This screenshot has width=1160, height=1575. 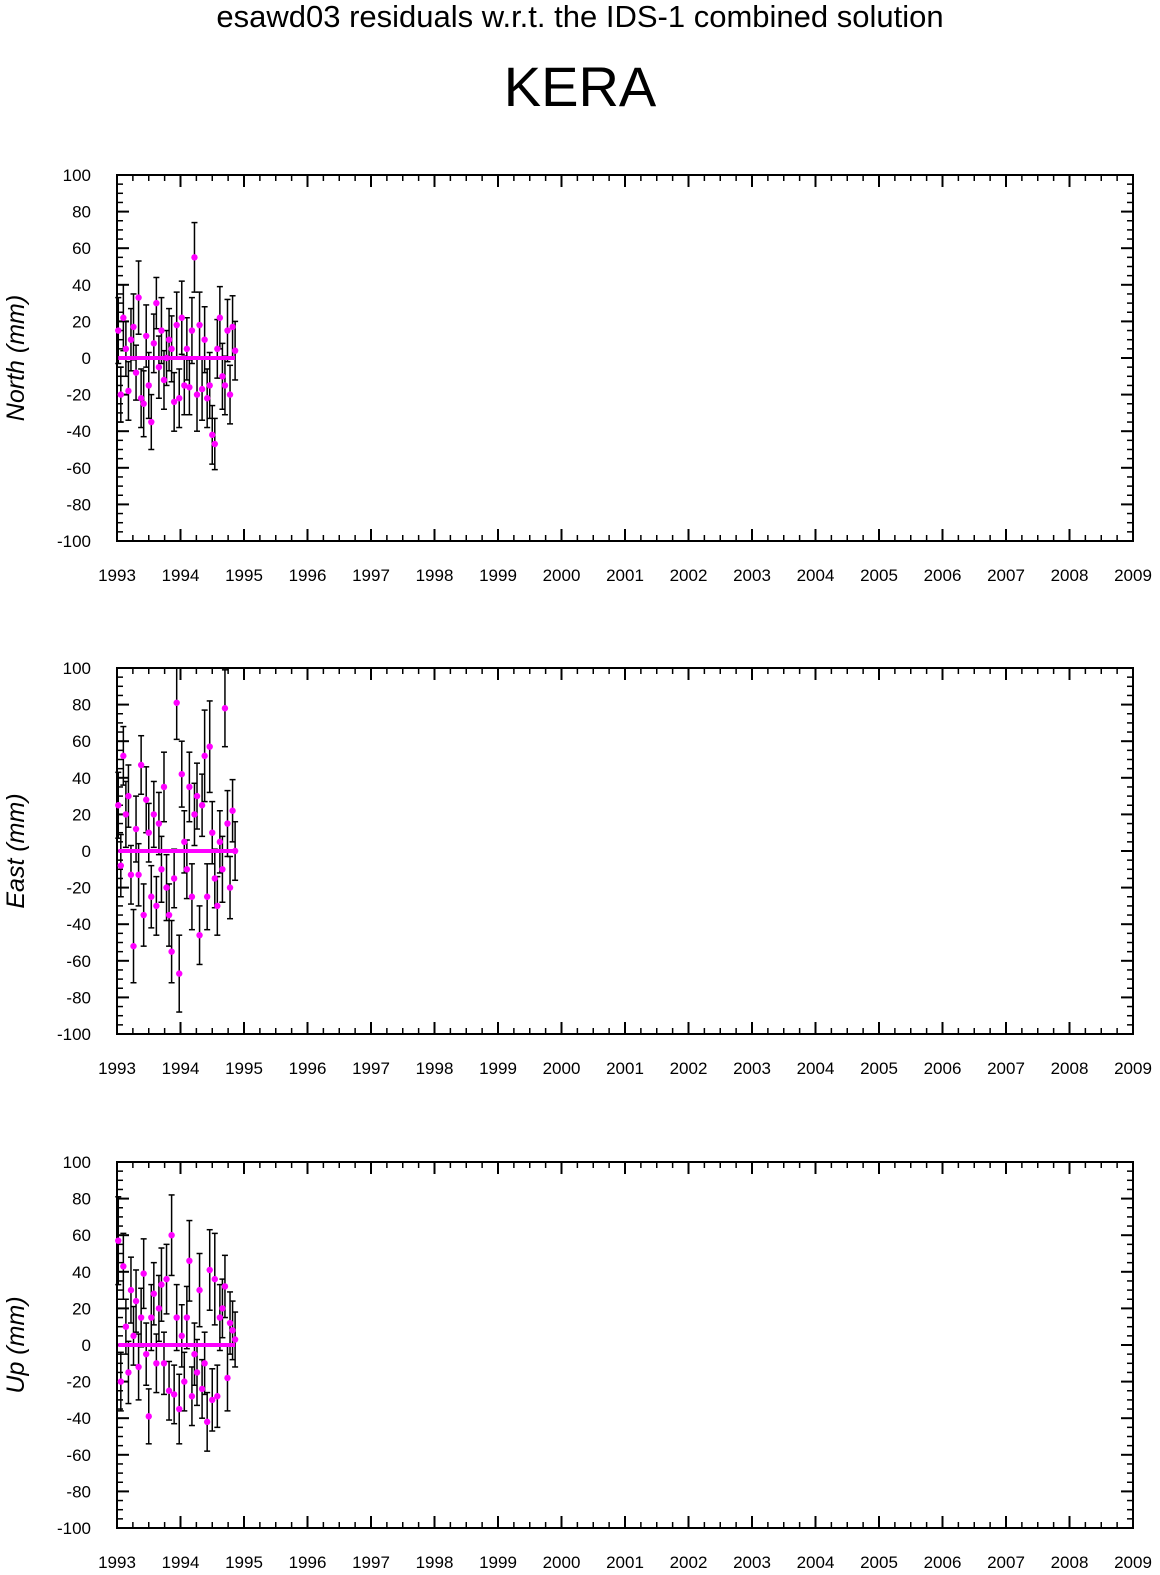 I want to click on north-ytick-label: -60, so click(x=78, y=468).